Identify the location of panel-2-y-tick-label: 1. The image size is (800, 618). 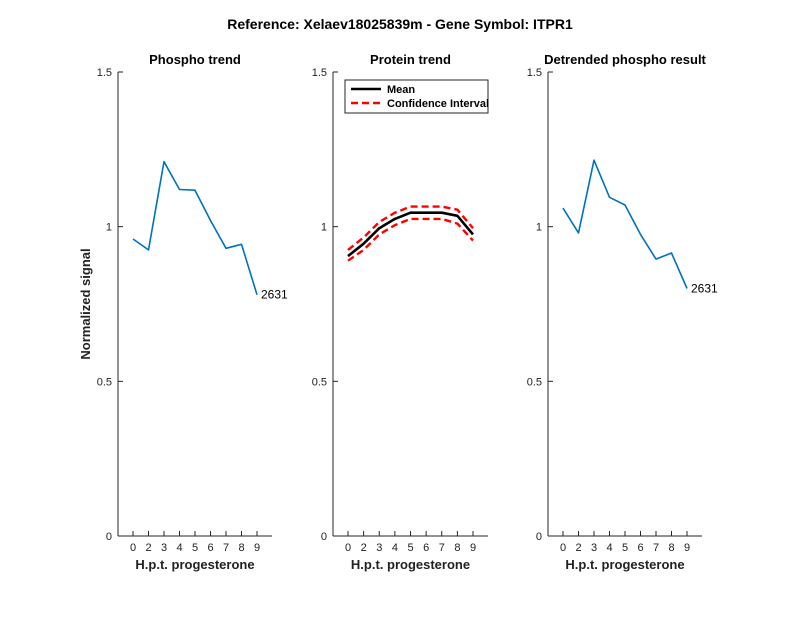
(324, 228).